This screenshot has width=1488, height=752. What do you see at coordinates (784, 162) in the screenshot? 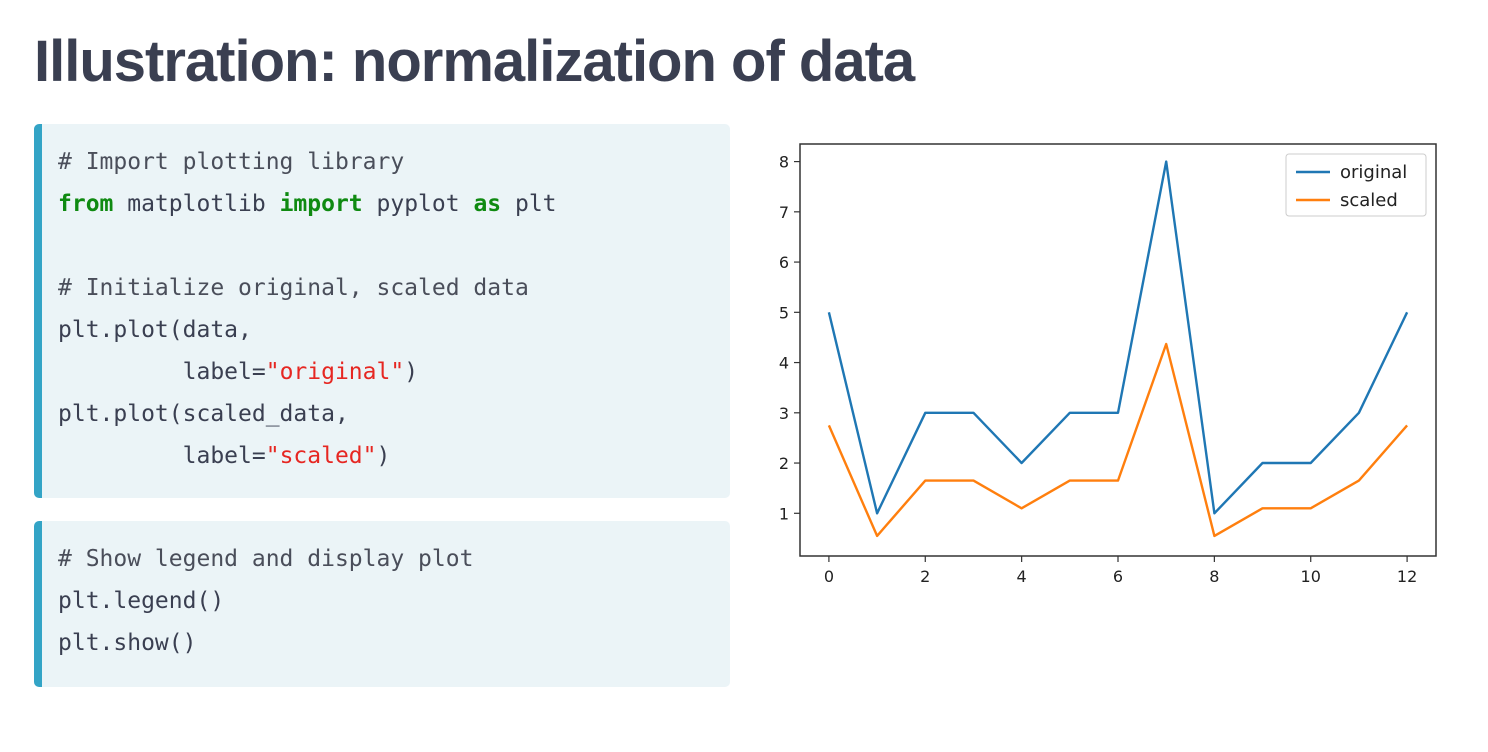
I see `y-tick-label: 8` at bounding box center [784, 162].